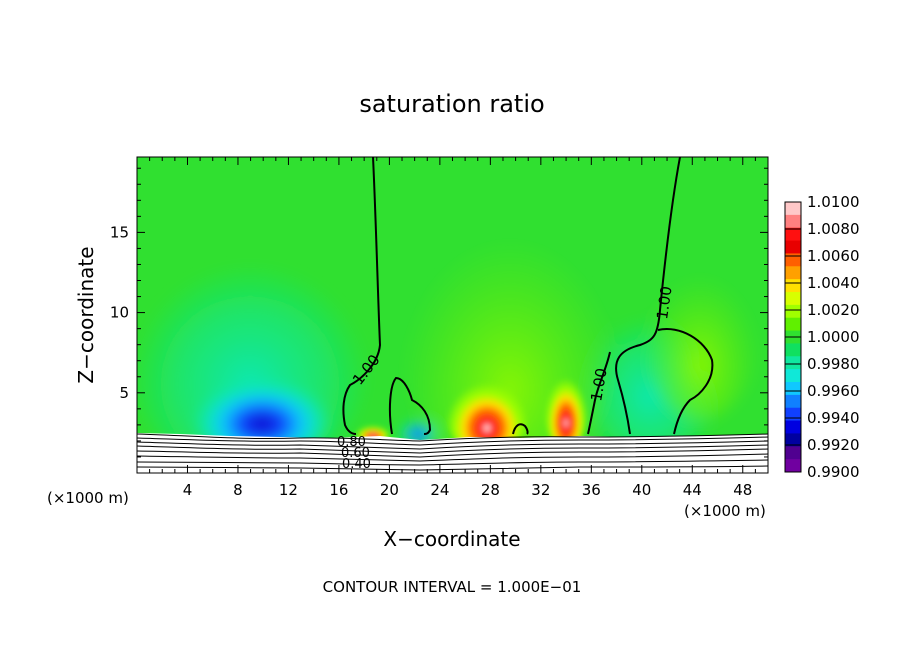  I want to click on lime-region-right, so click(700, 330).